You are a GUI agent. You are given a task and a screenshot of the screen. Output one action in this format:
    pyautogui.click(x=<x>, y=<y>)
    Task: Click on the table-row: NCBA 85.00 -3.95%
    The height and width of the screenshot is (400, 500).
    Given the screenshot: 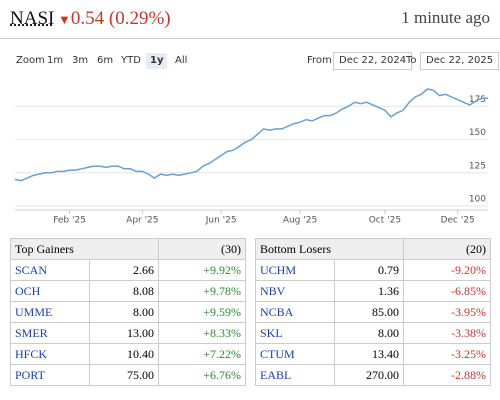 What is the action you would take?
    pyautogui.click(x=373, y=312)
    